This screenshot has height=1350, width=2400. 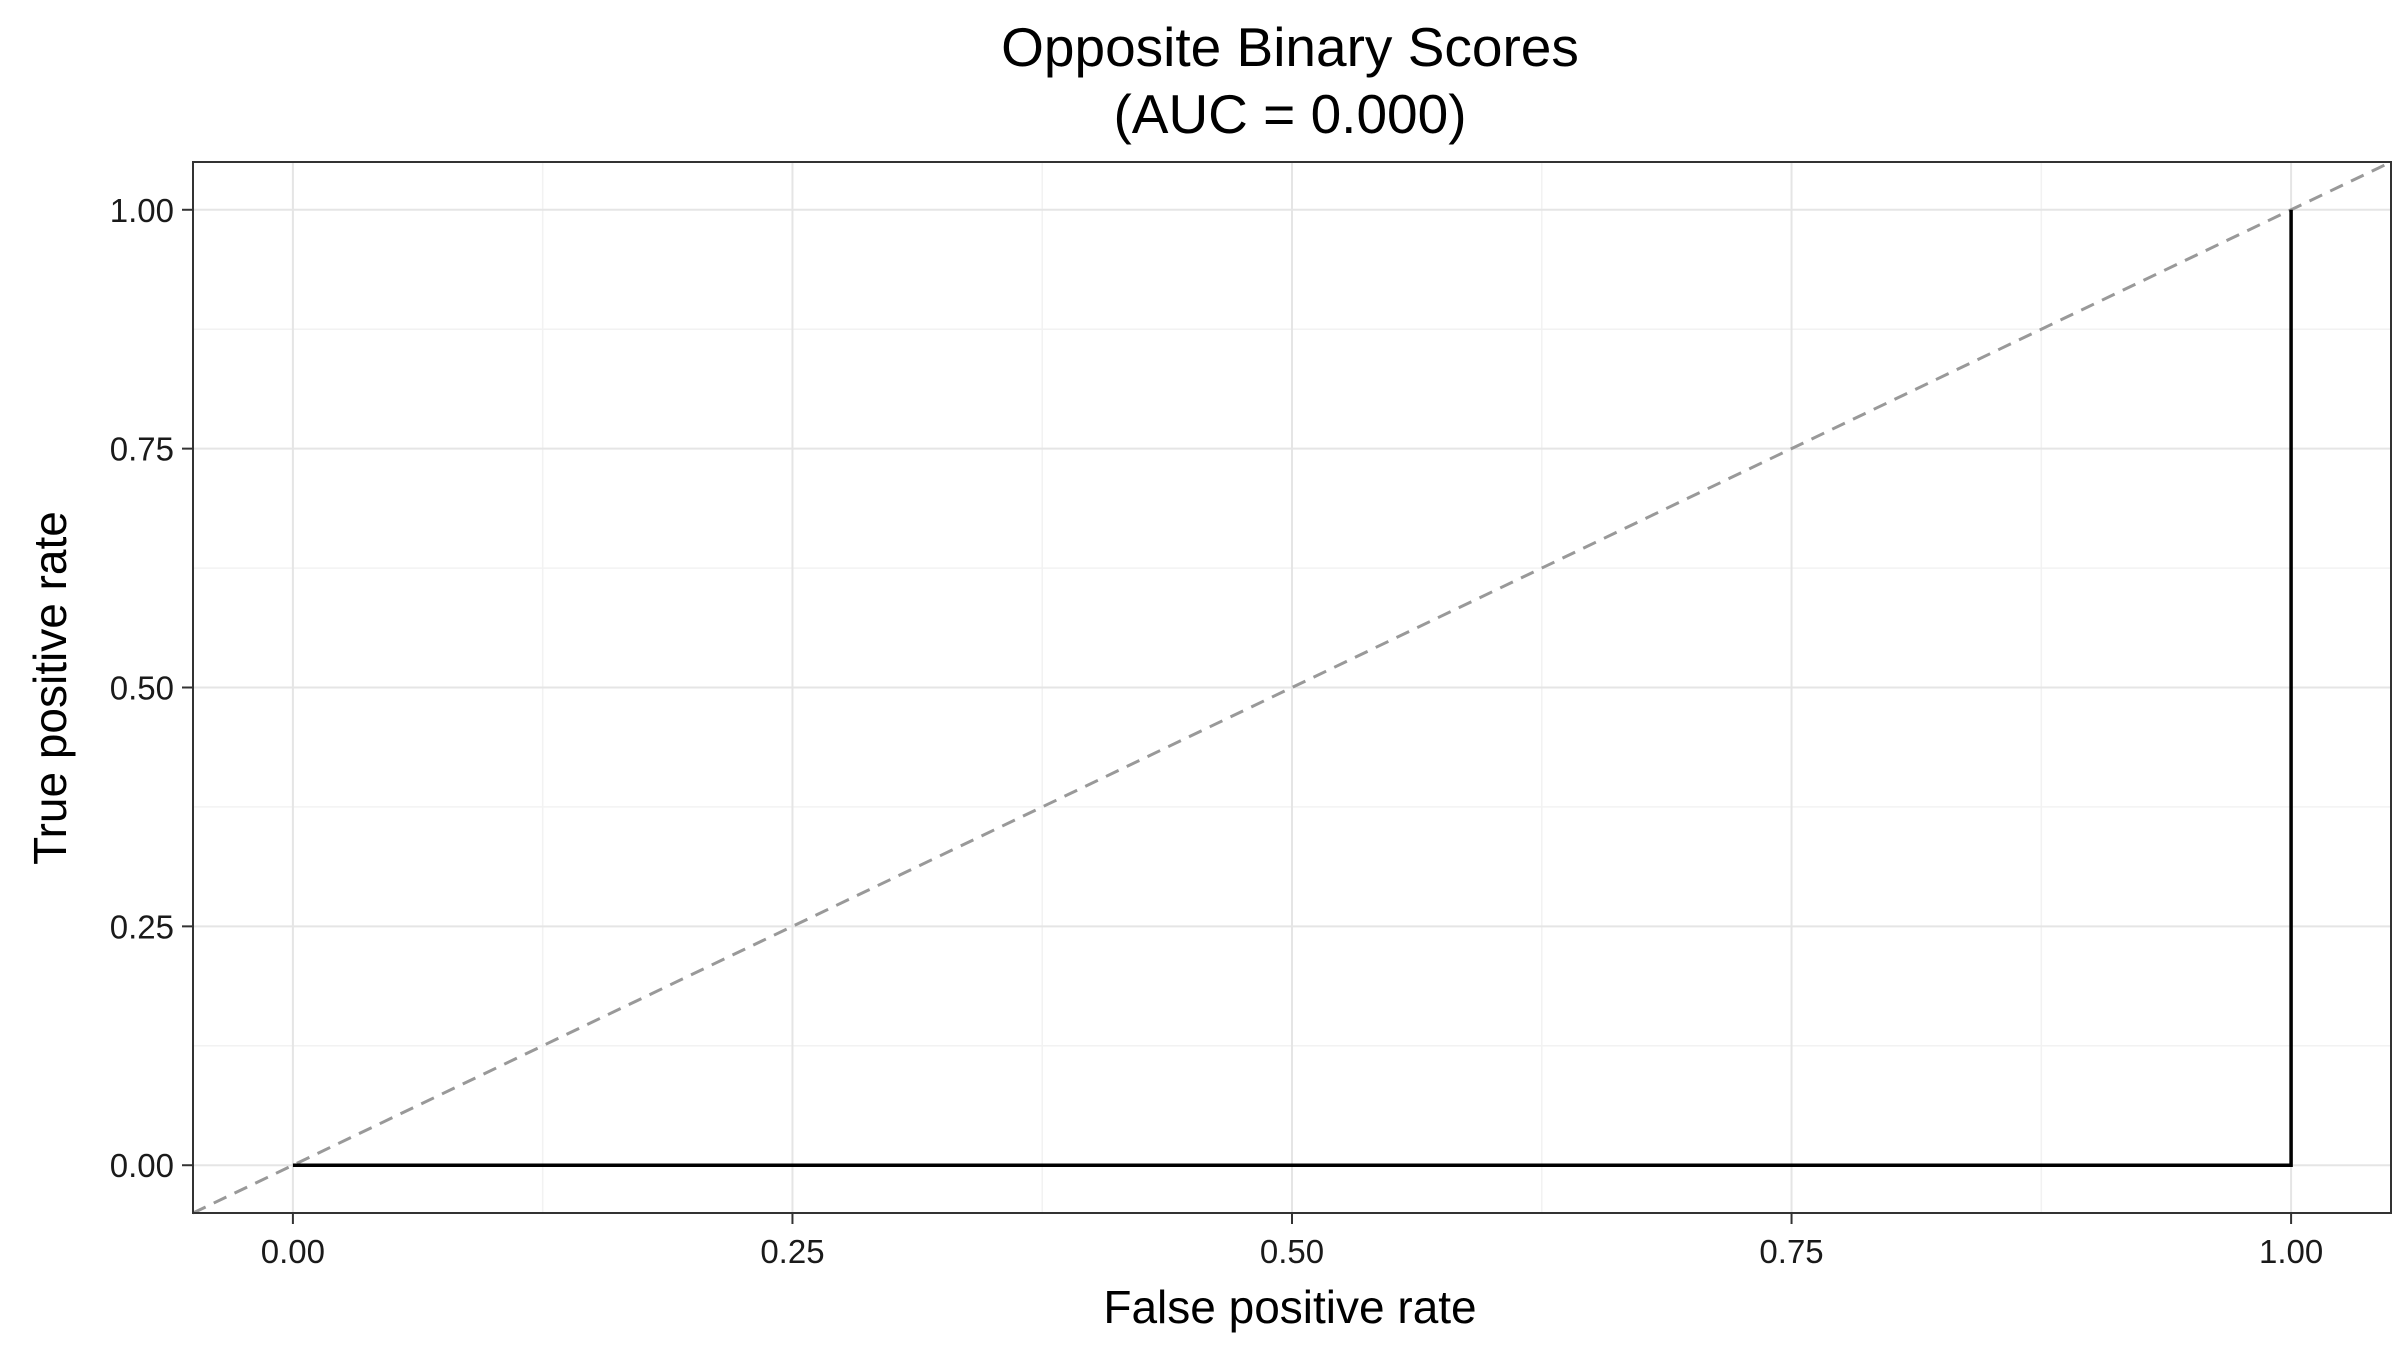 What do you see at coordinates (1289, 114) in the screenshot?
I see `chart-subtitle: (AUC = 0.000)` at bounding box center [1289, 114].